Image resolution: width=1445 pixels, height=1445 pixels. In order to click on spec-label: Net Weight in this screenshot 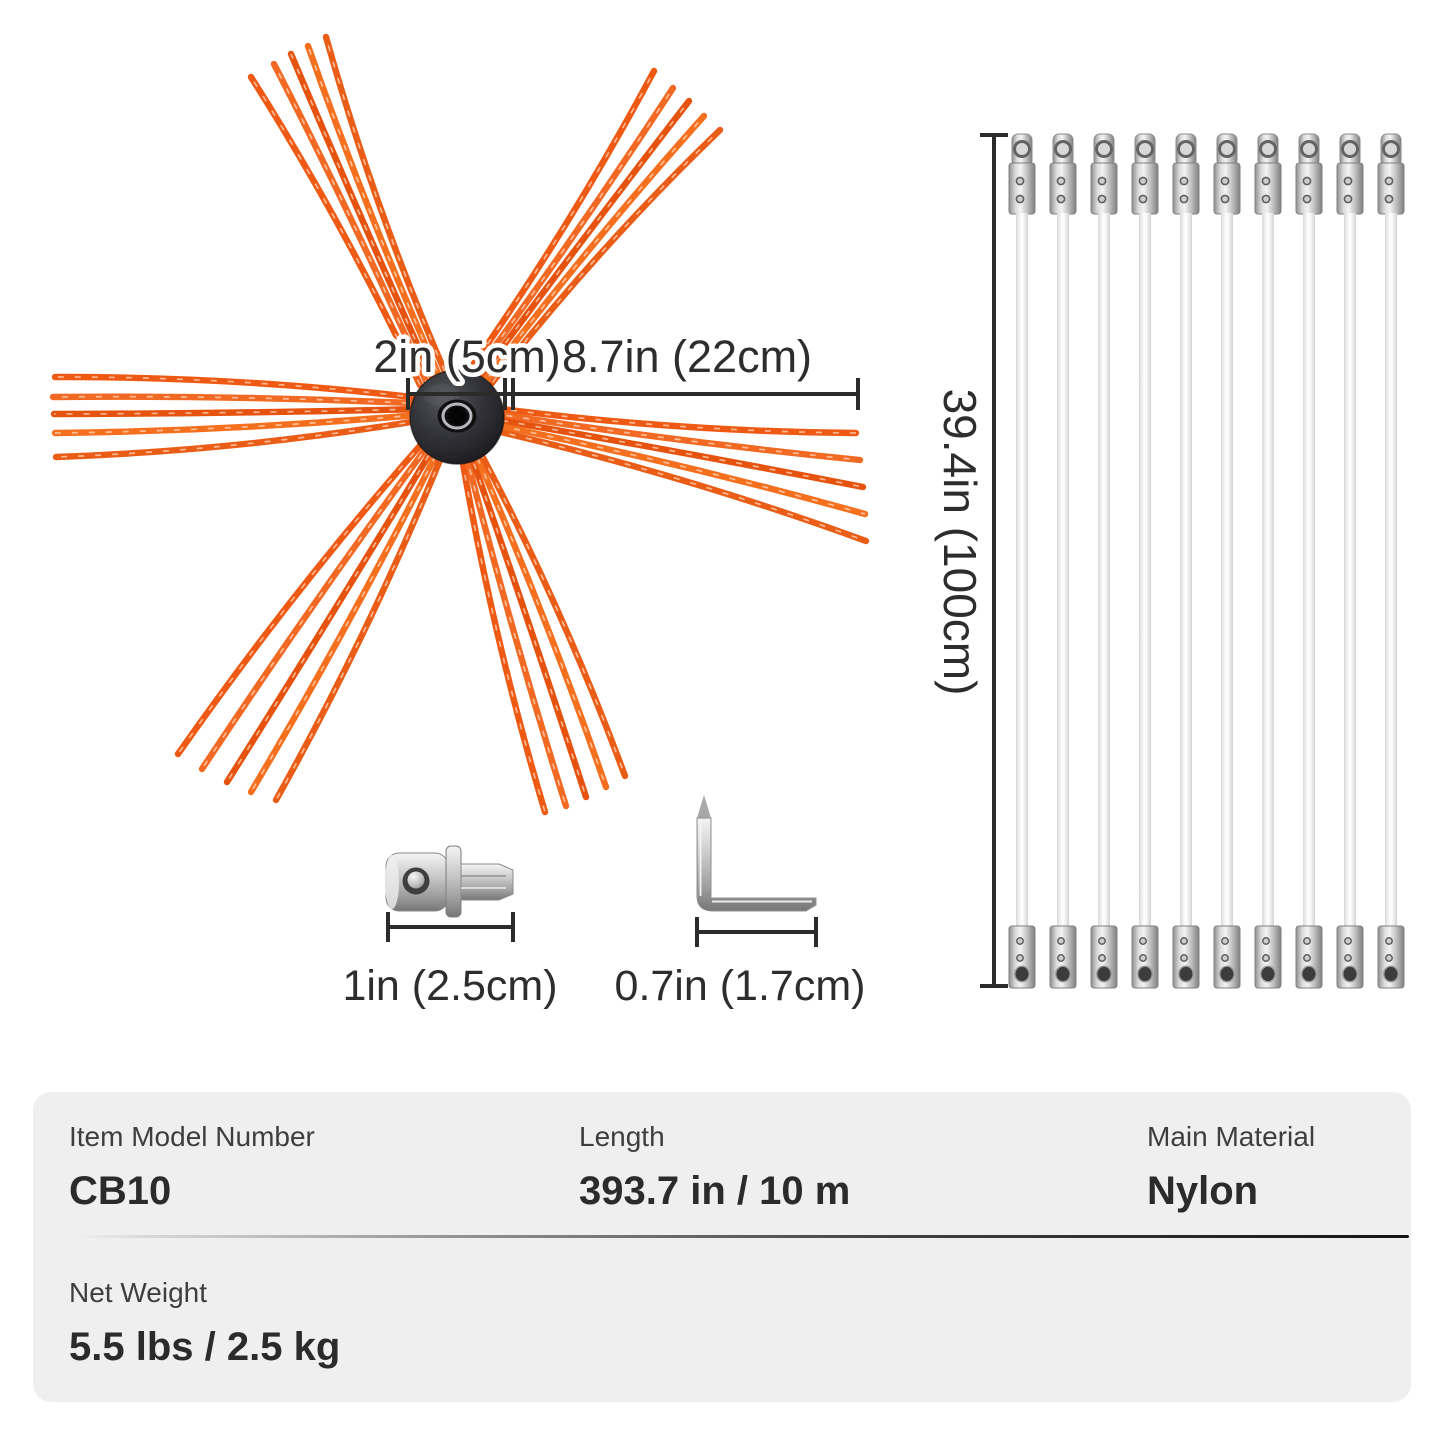, I will do `click(138, 1292)`.